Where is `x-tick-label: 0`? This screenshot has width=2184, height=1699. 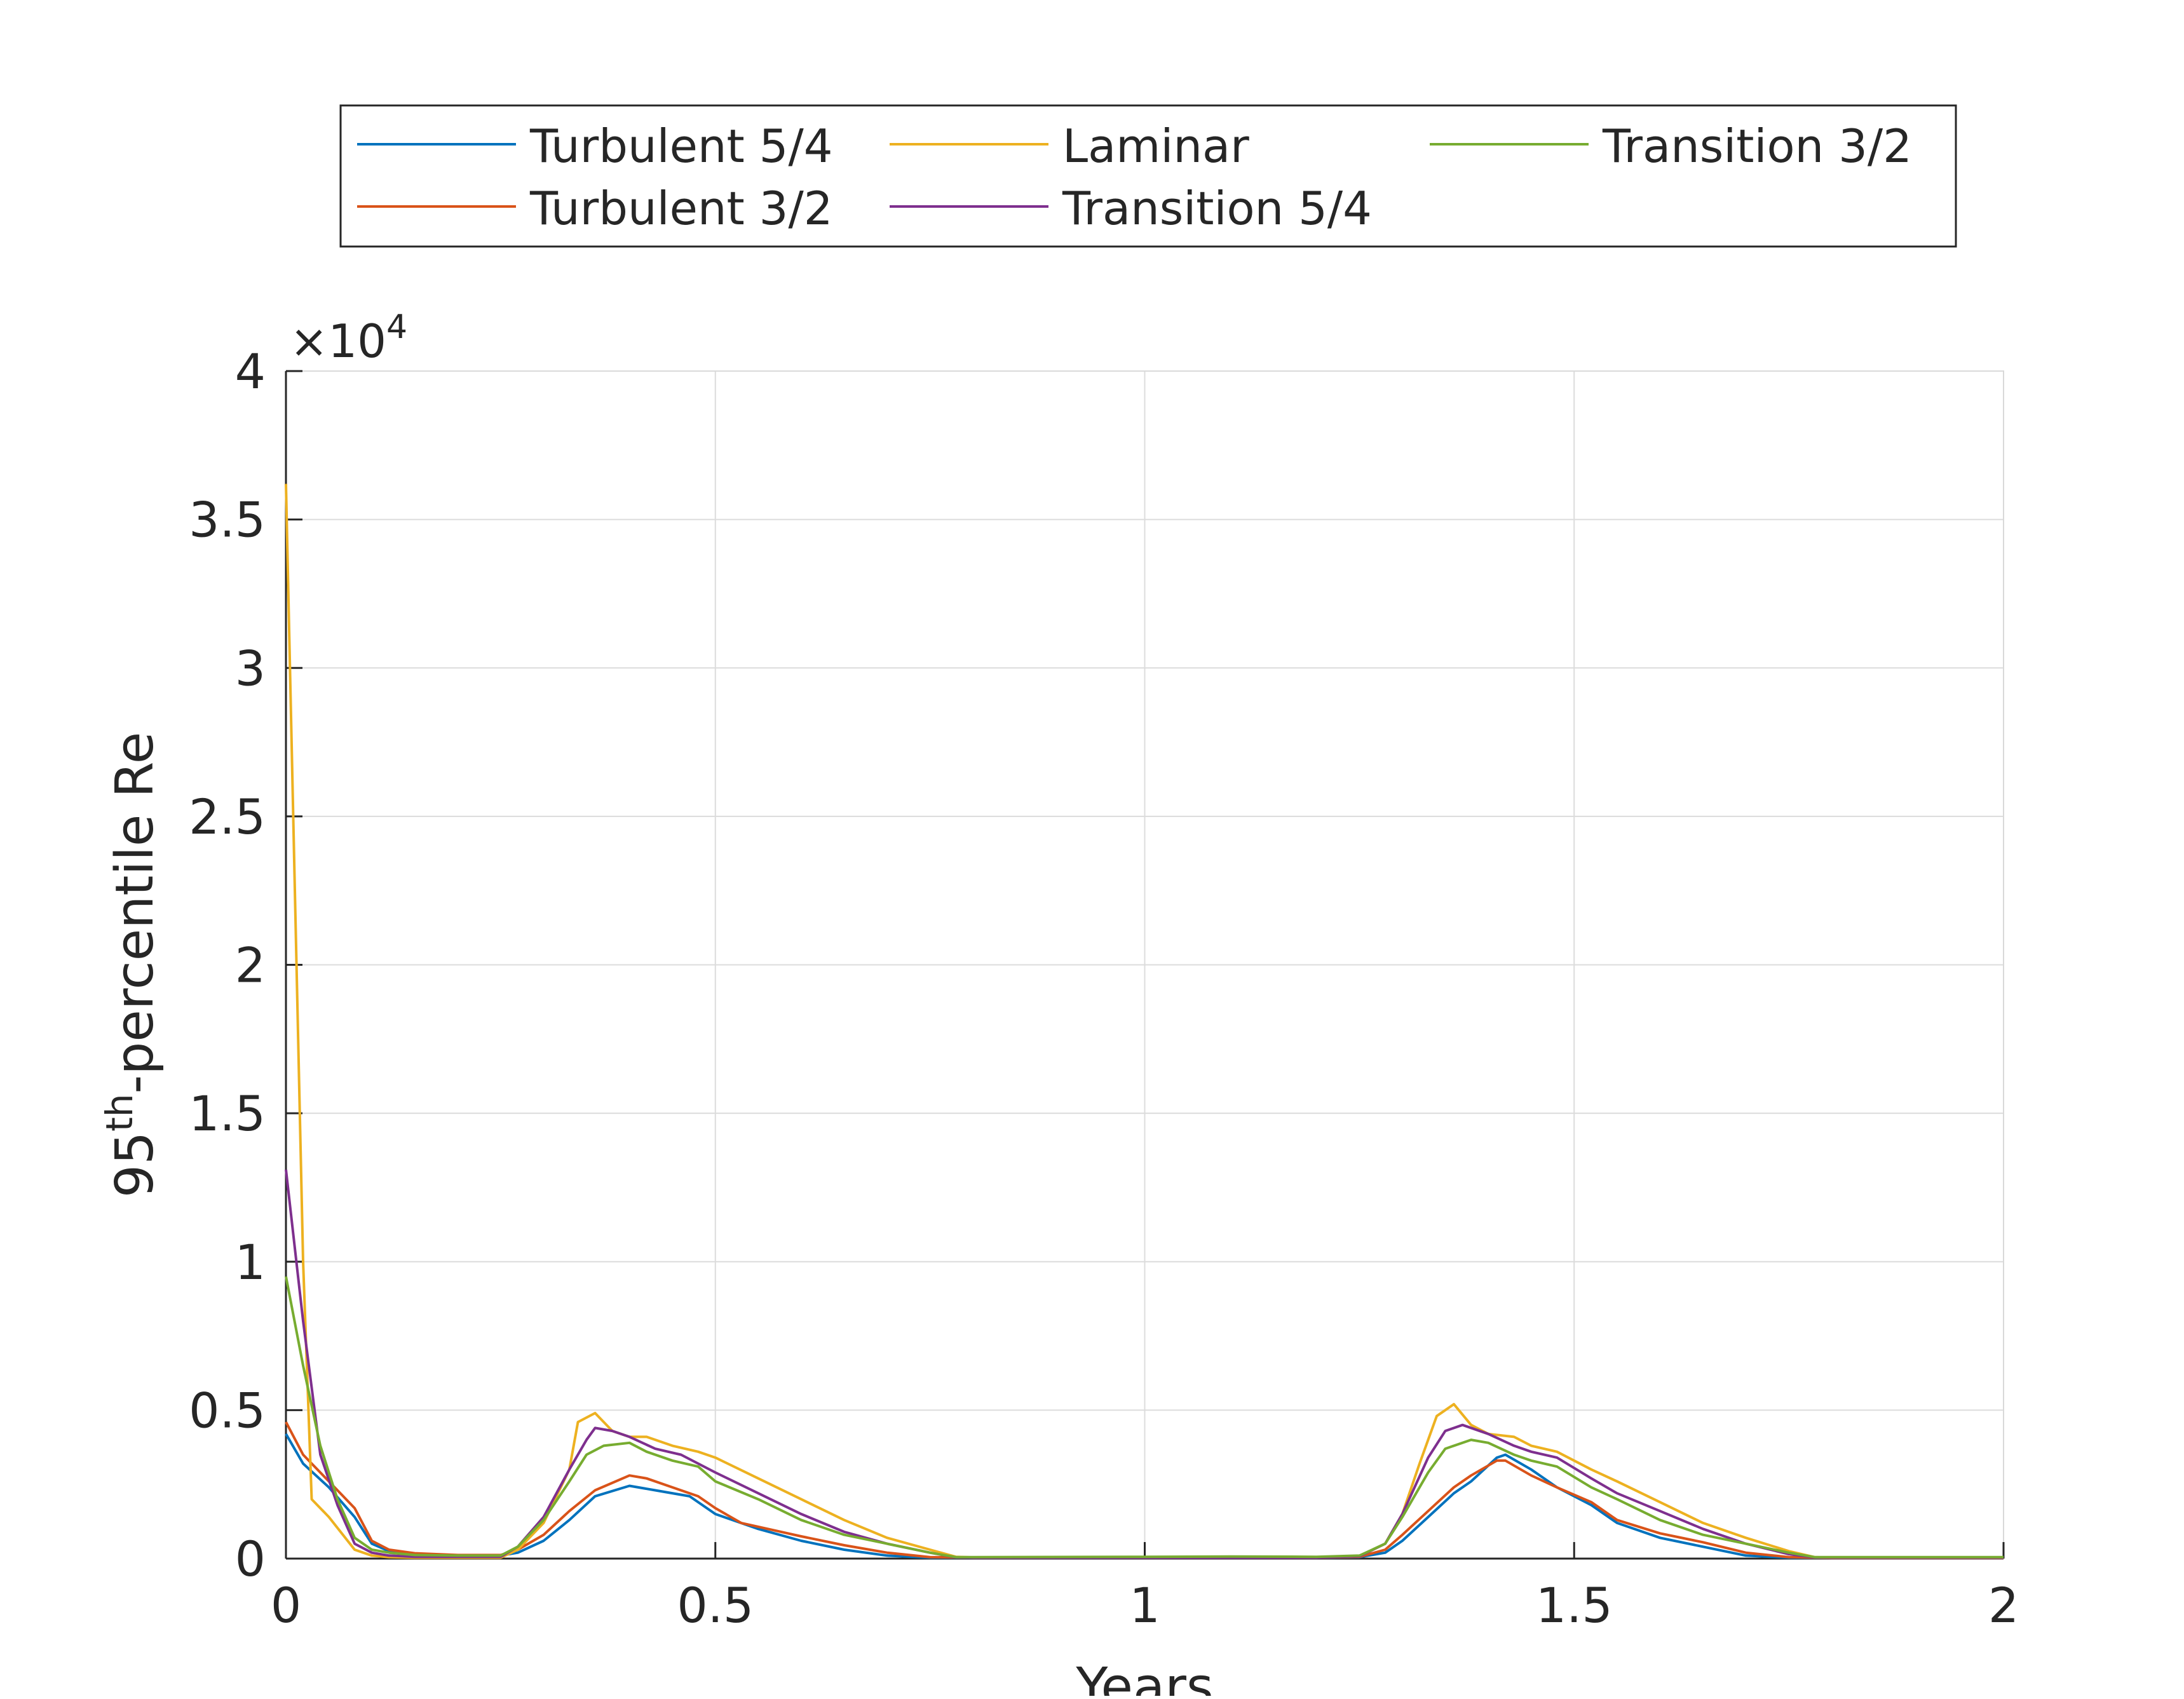
x-tick-label: 0 is located at coordinates (286, 1605).